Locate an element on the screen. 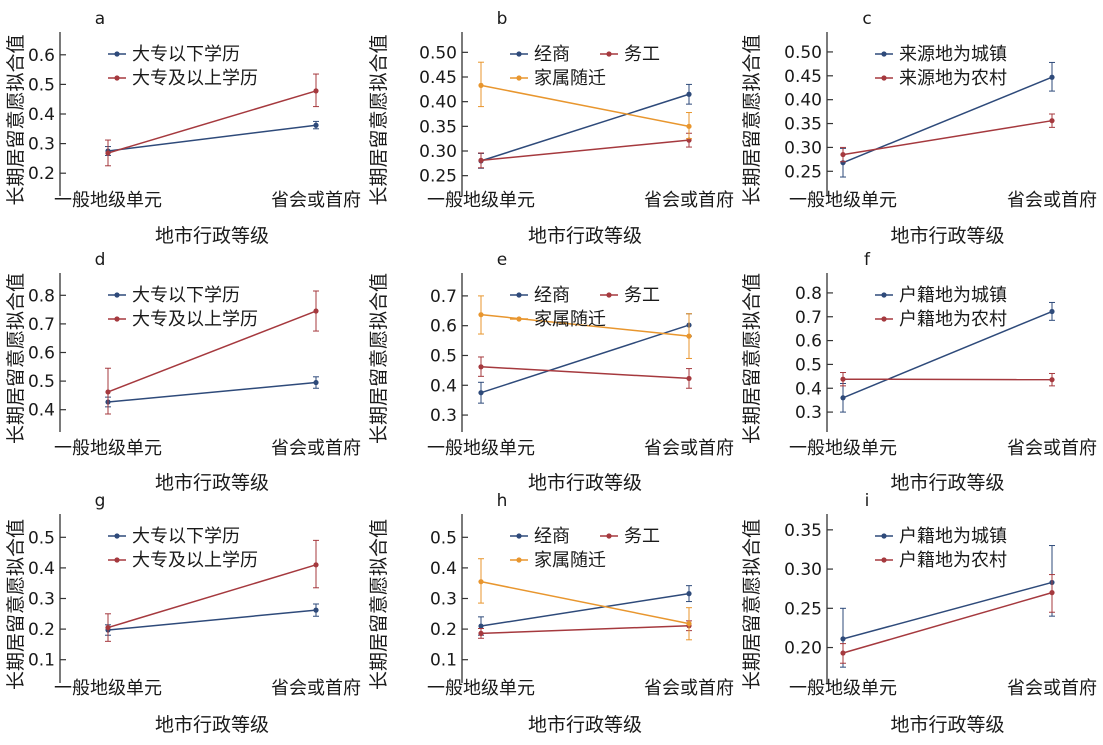  panel-letter: f is located at coordinates (867, 260).